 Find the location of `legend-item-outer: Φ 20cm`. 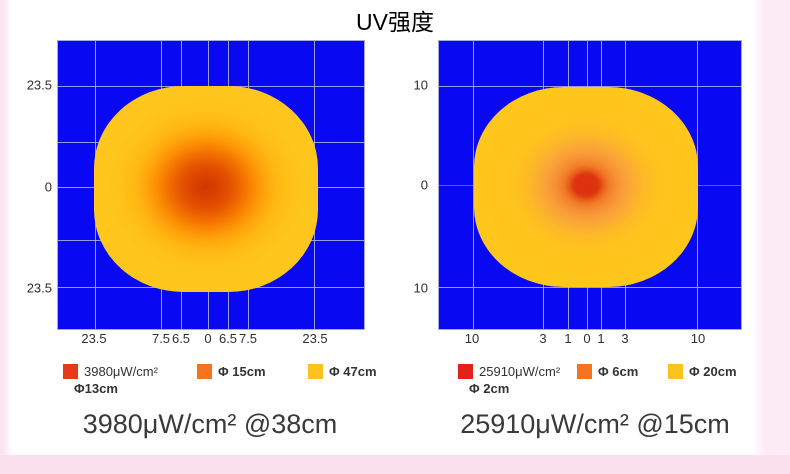

legend-item-outer: Φ 20cm is located at coordinates (702, 371).